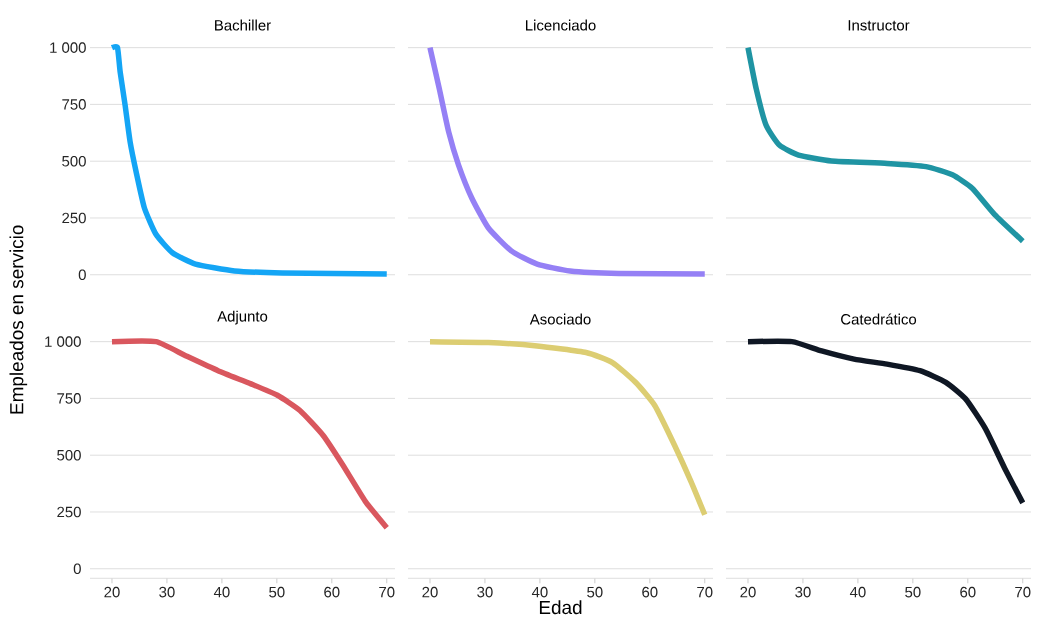  Describe the element at coordinates (560, 319) in the screenshot. I see `chart-title: Asociado` at that location.